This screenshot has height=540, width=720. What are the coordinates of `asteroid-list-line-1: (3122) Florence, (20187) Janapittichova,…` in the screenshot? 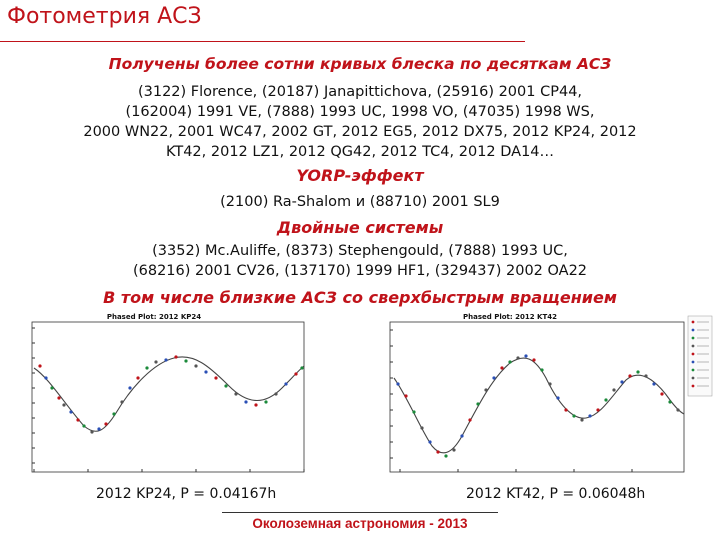 It's located at (360, 92).